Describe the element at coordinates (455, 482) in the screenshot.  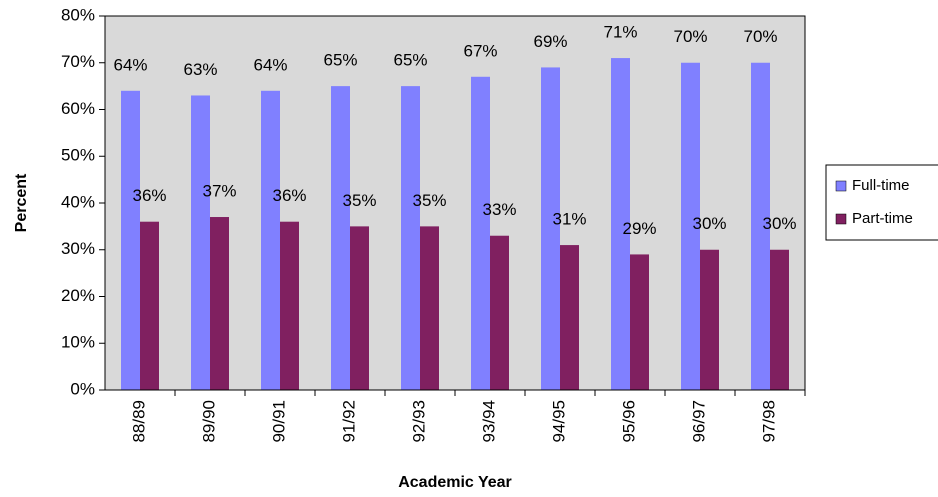
I see `x-axis-title: Academic Year` at that location.